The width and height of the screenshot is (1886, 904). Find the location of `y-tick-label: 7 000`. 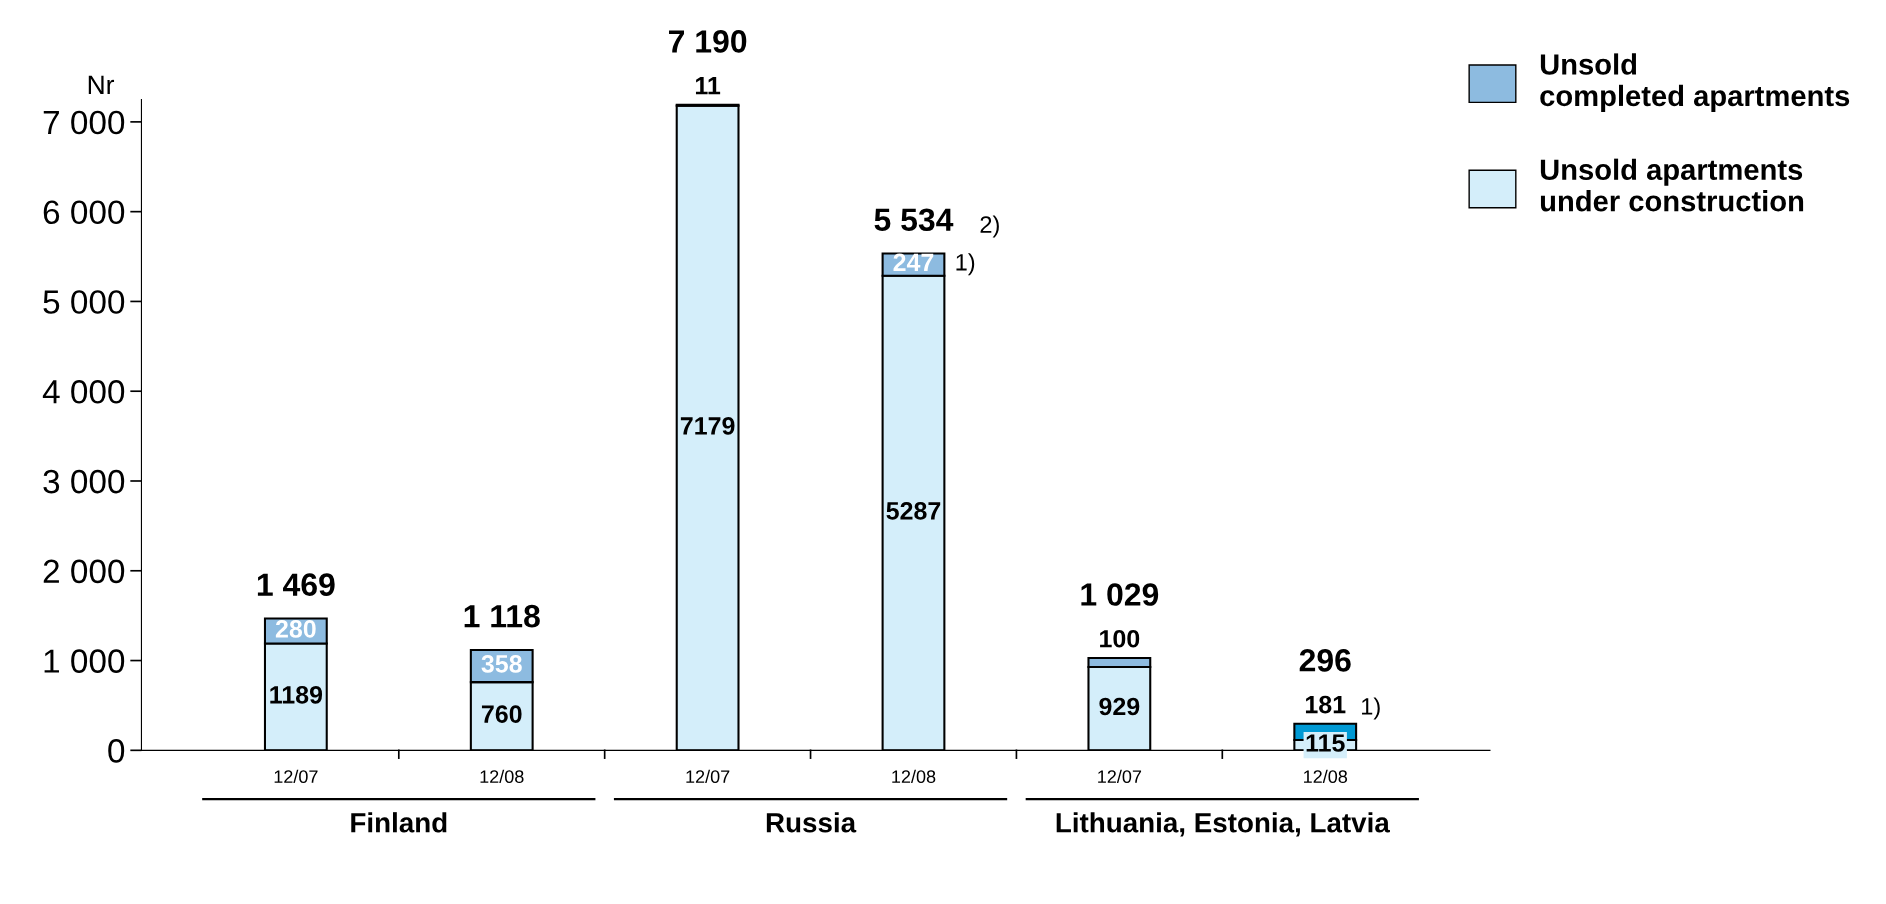

y-tick-label: 7 000 is located at coordinates (84, 122).